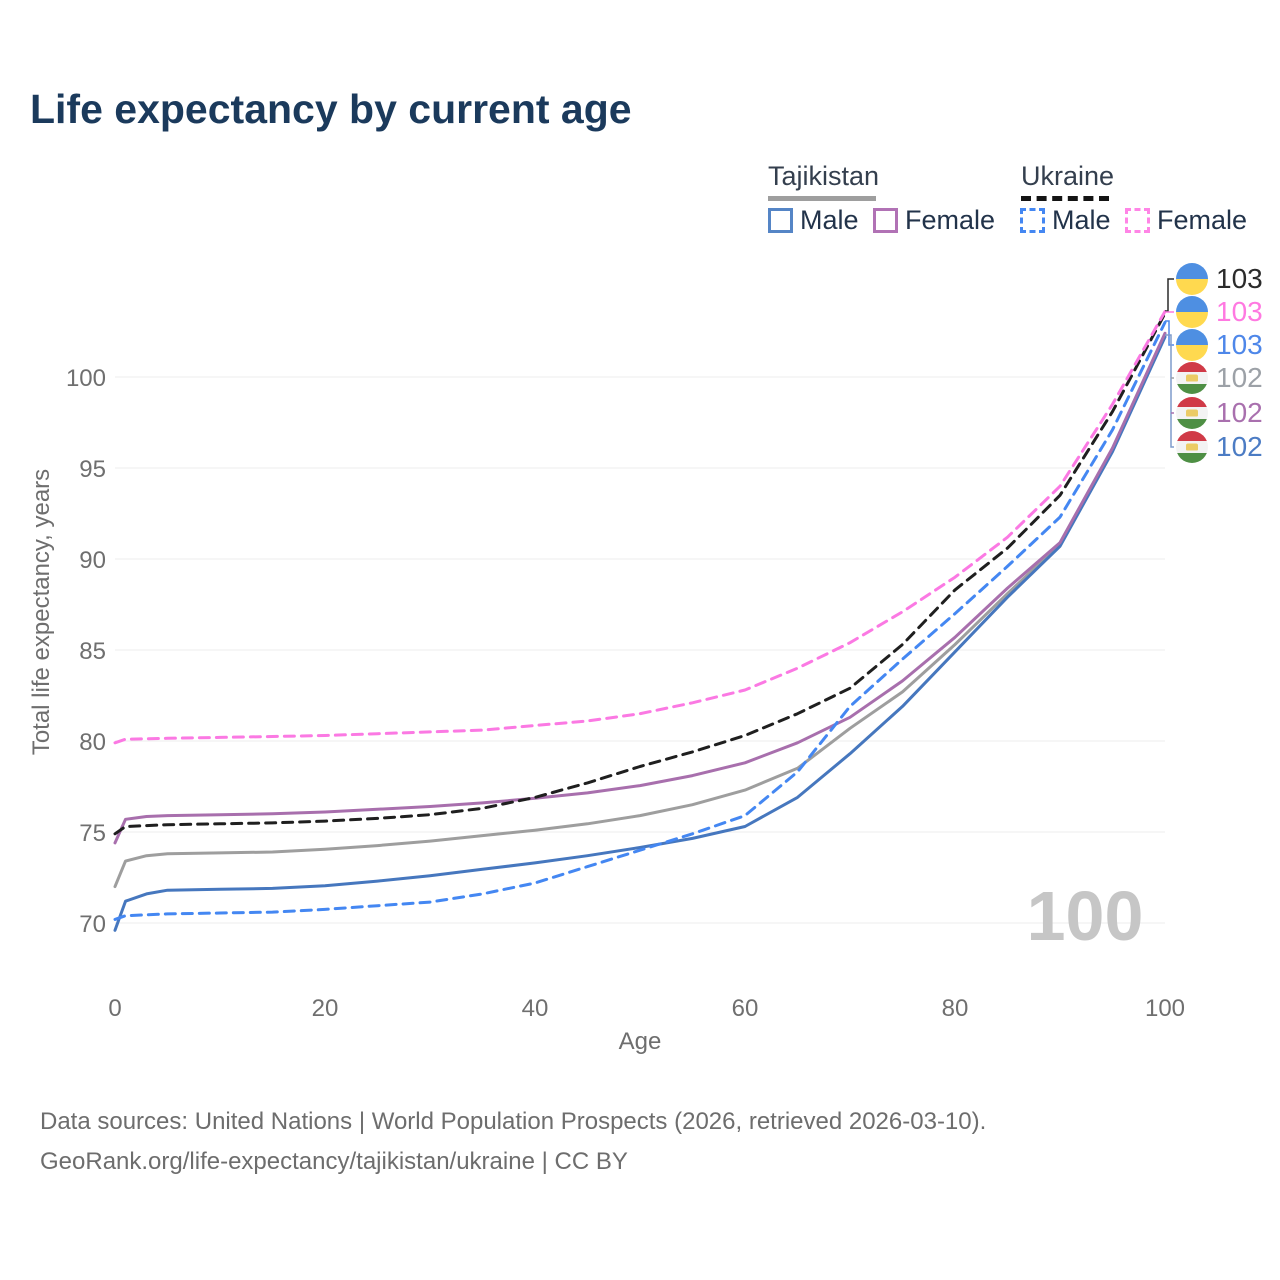 The image size is (1280, 1280). What do you see at coordinates (535, 1008) in the screenshot?
I see `x-tick-label: 40` at bounding box center [535, 1008].